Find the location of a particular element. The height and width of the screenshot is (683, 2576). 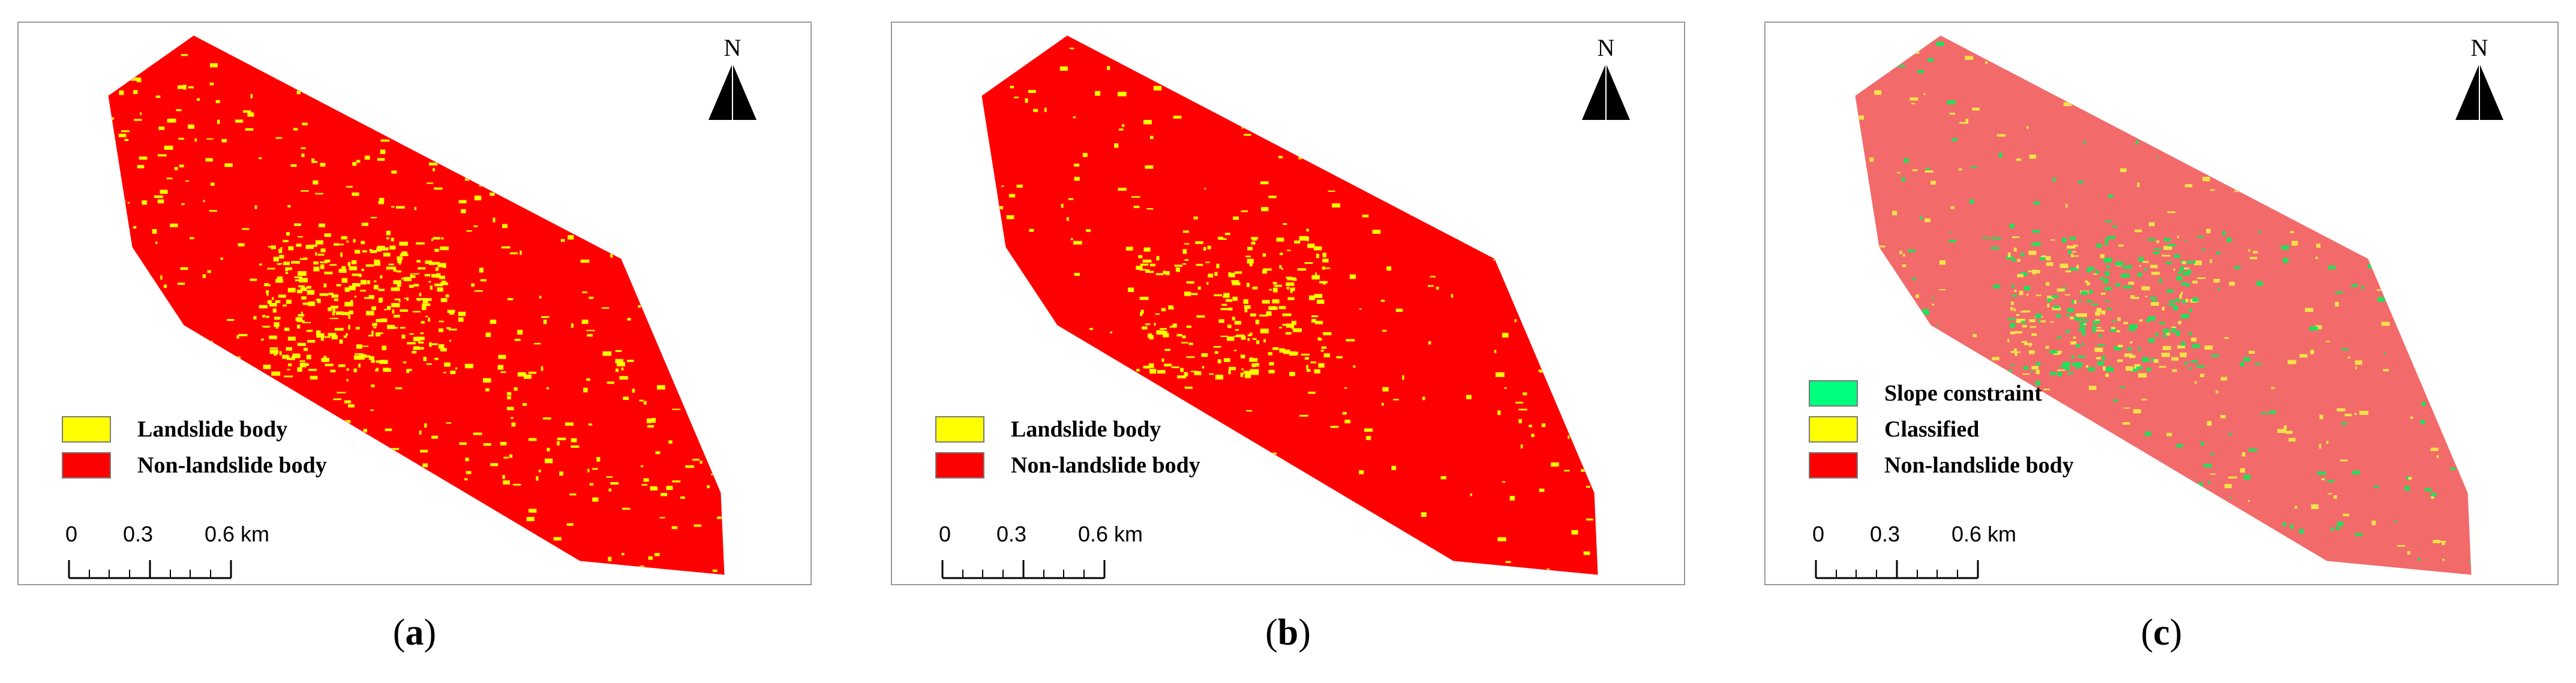

legend-swatch is located at coordinates (1834, 429).